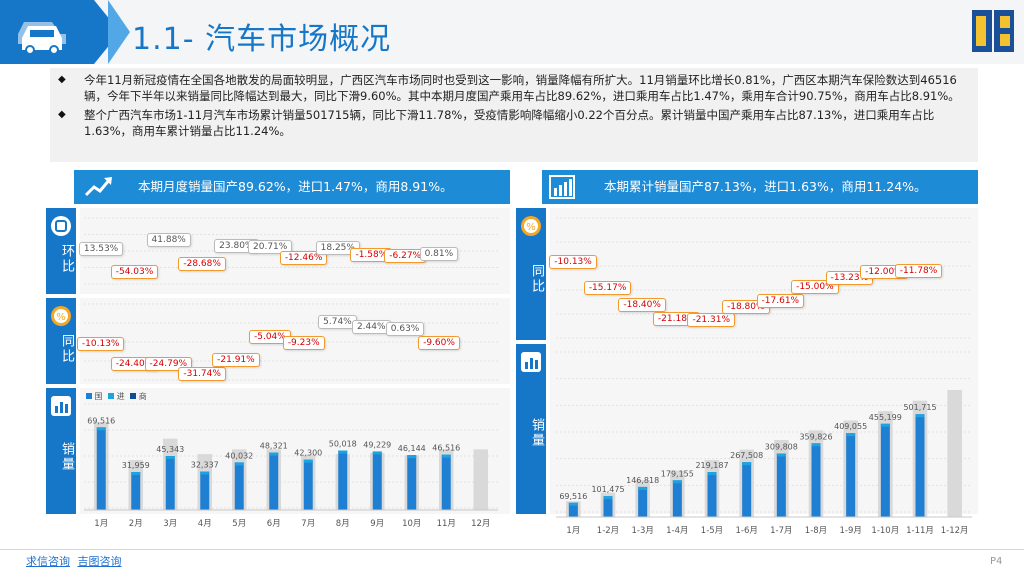 This screenshot has height=576, width=1024. What do you see at coordinates (712, 531) in the screenshot?
I see `cumulative-category-label: 1-5月` at bounding box center [712, 531].